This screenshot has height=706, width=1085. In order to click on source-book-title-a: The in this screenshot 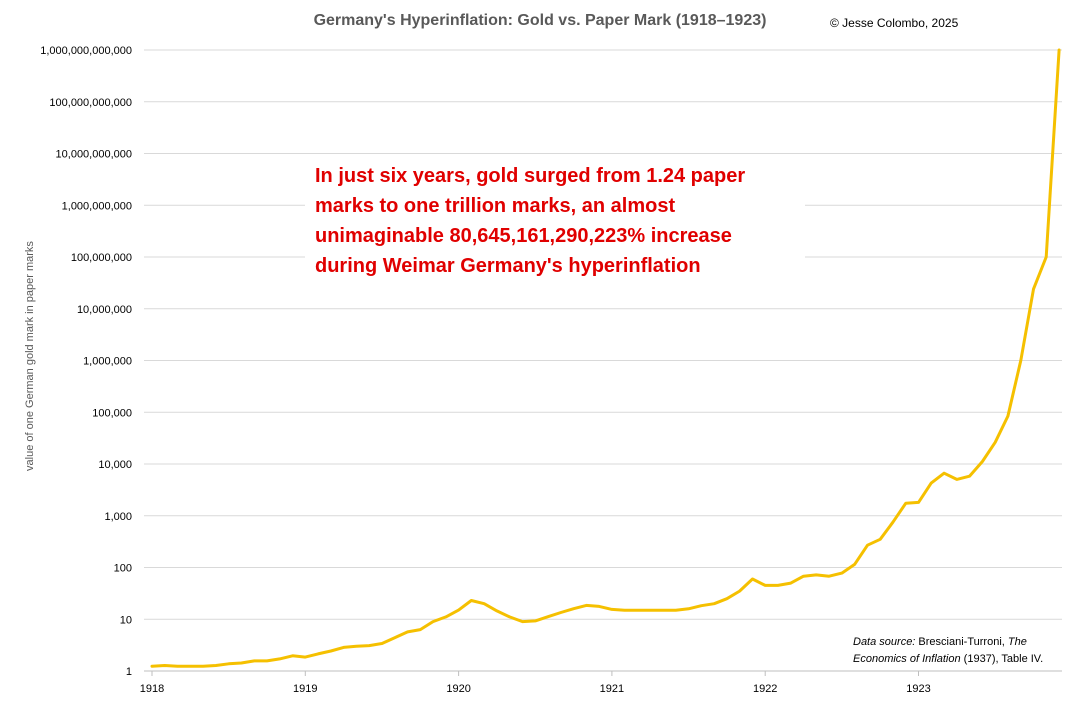, I will do `click(1017, 642)`.